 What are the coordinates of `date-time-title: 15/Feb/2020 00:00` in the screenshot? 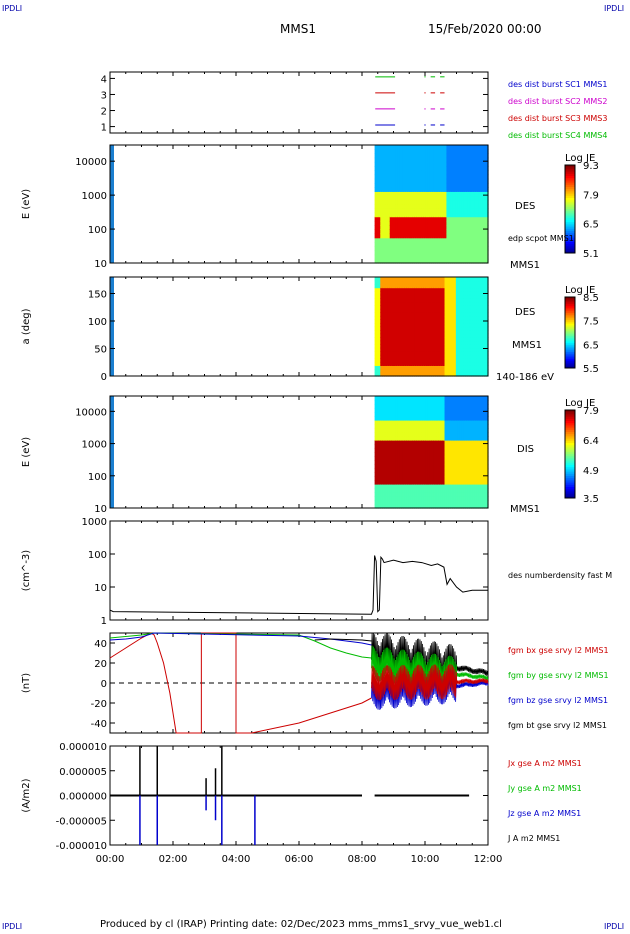 It's located at (485, 29).